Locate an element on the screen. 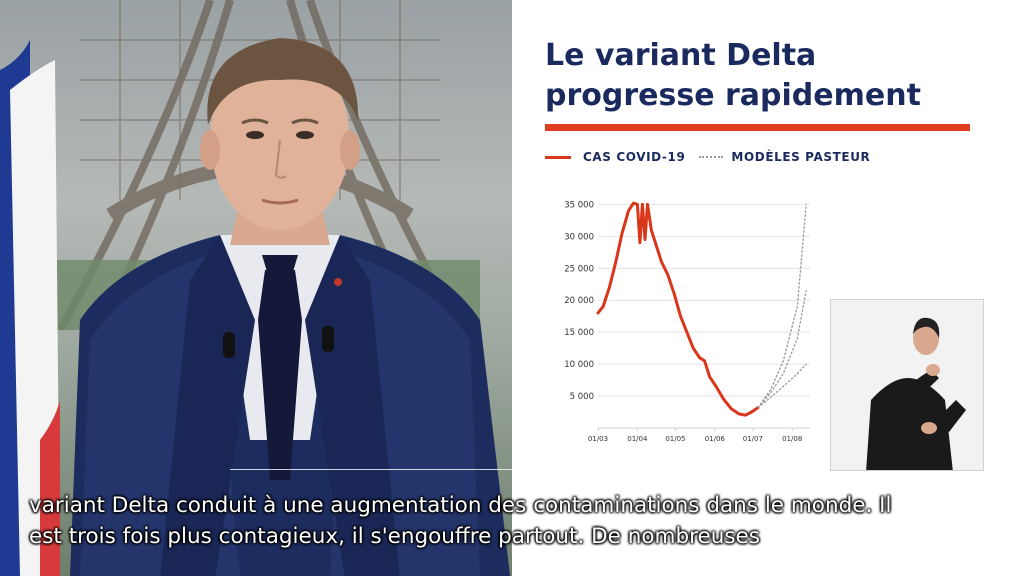 The height and width of the screenshot is (576, 1024). chart-gridlines is located at coordinates (704, 316).